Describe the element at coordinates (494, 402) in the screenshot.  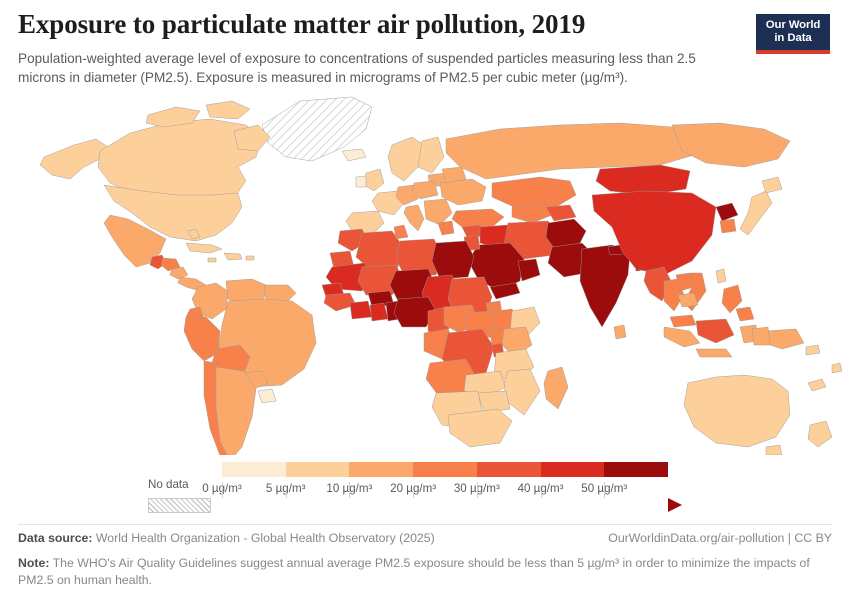
I see `region-zimbabwe` at that location.